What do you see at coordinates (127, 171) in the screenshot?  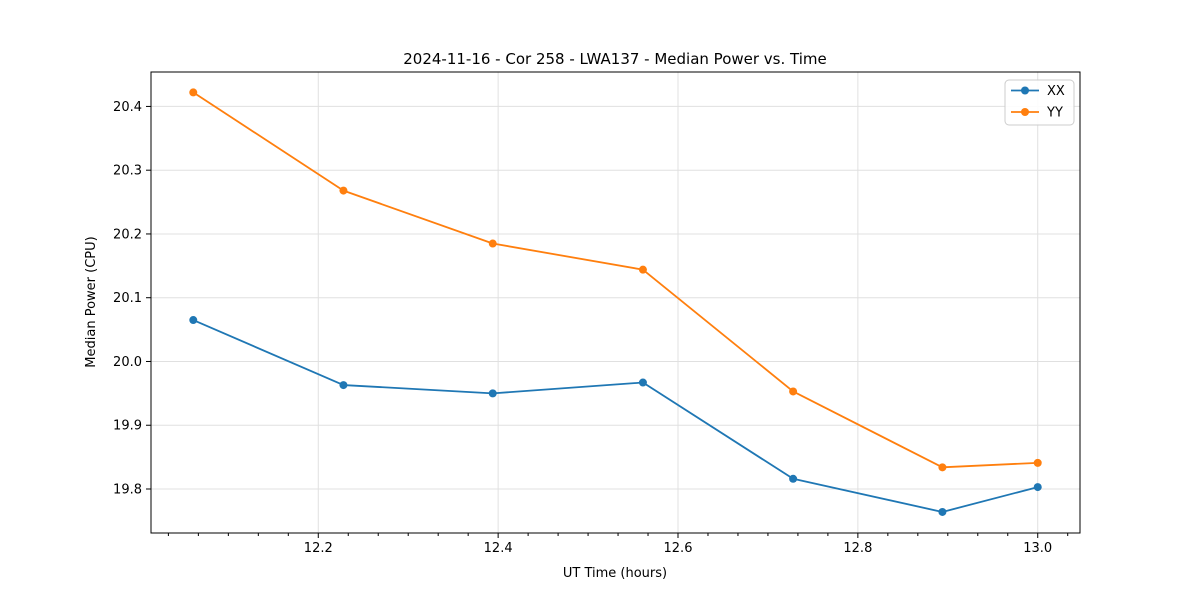 I see `y-tick-label: 20.3` at bounding box center [127, 171].